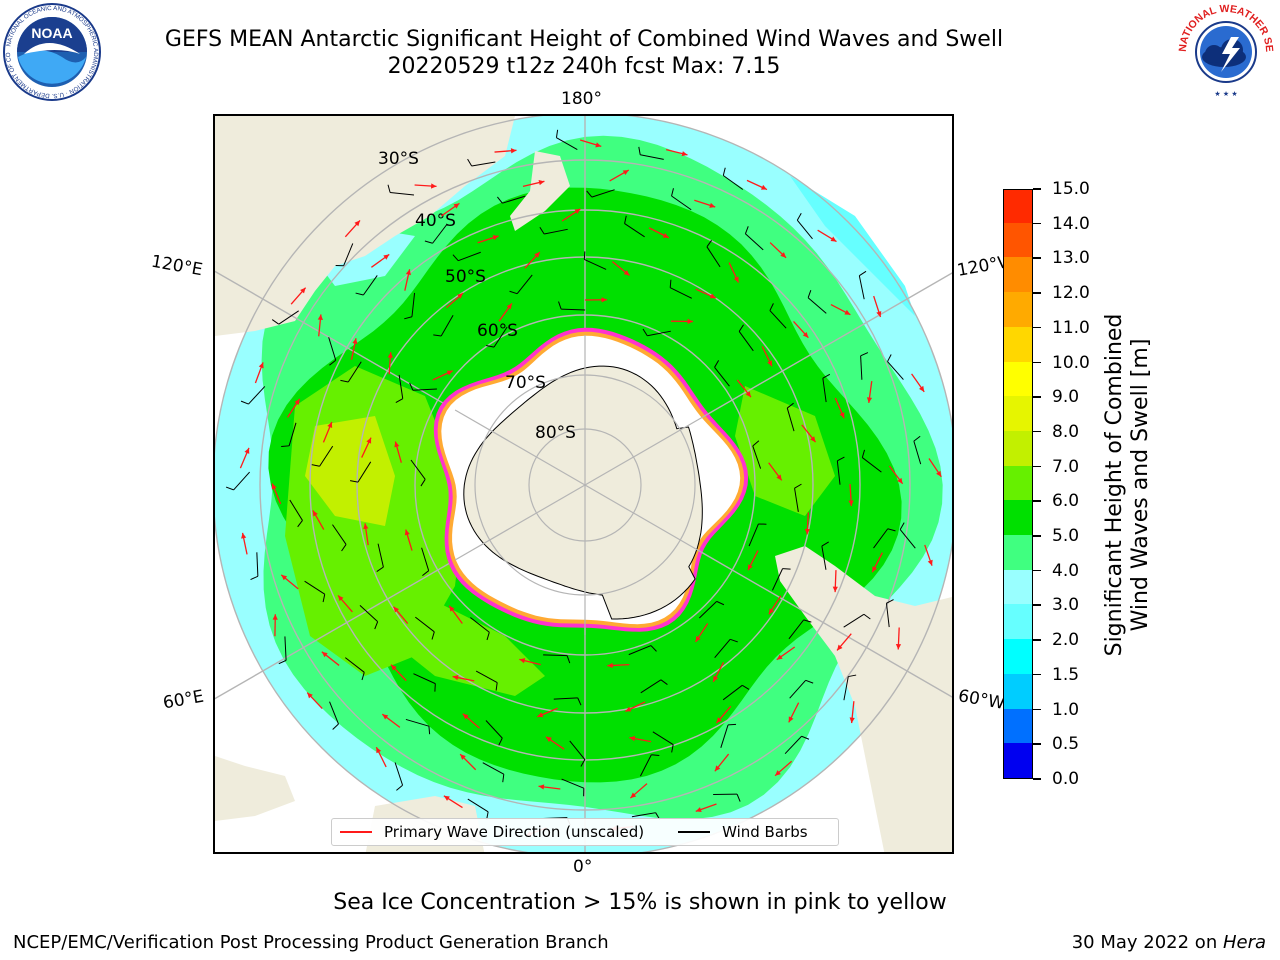 This screenshot has height=960, width=1280. What do you see at coordinates (1066, 605) in the screenshot?
I see `colorbar-tick-label: 3.0` at bounding box center [1066, 605].